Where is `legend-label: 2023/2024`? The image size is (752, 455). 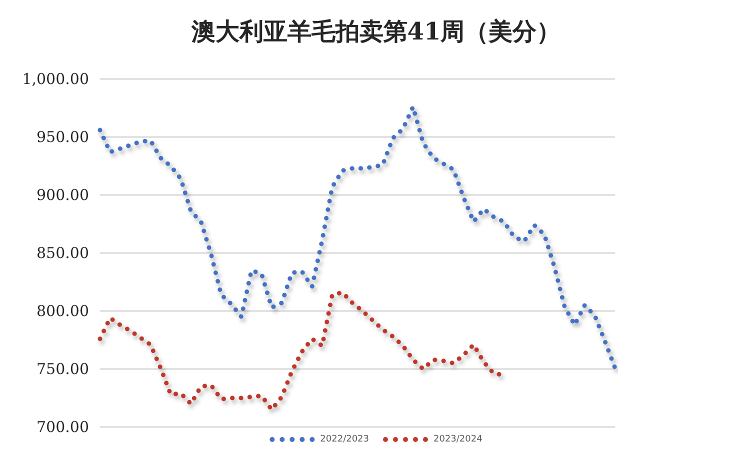
legend-label: 2023/2024 is located at coordinates (458, 439).